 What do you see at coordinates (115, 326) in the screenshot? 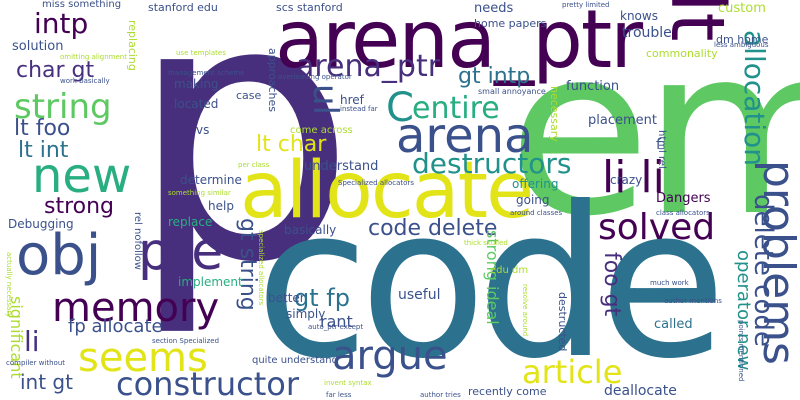
I see `cloud-word: fp allocate` at bounding box center [115, 326].